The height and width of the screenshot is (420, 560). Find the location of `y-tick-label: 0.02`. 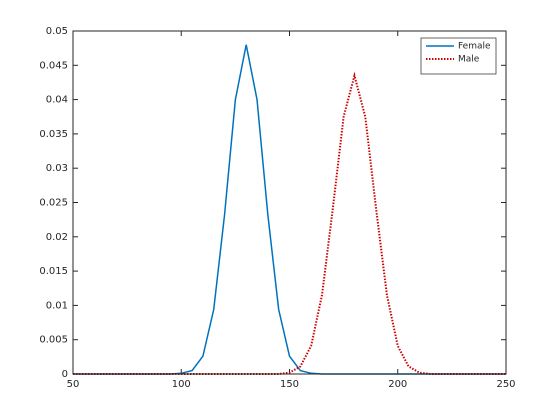

y-tick-label: 0.02 is located at coordinates (57, 237).